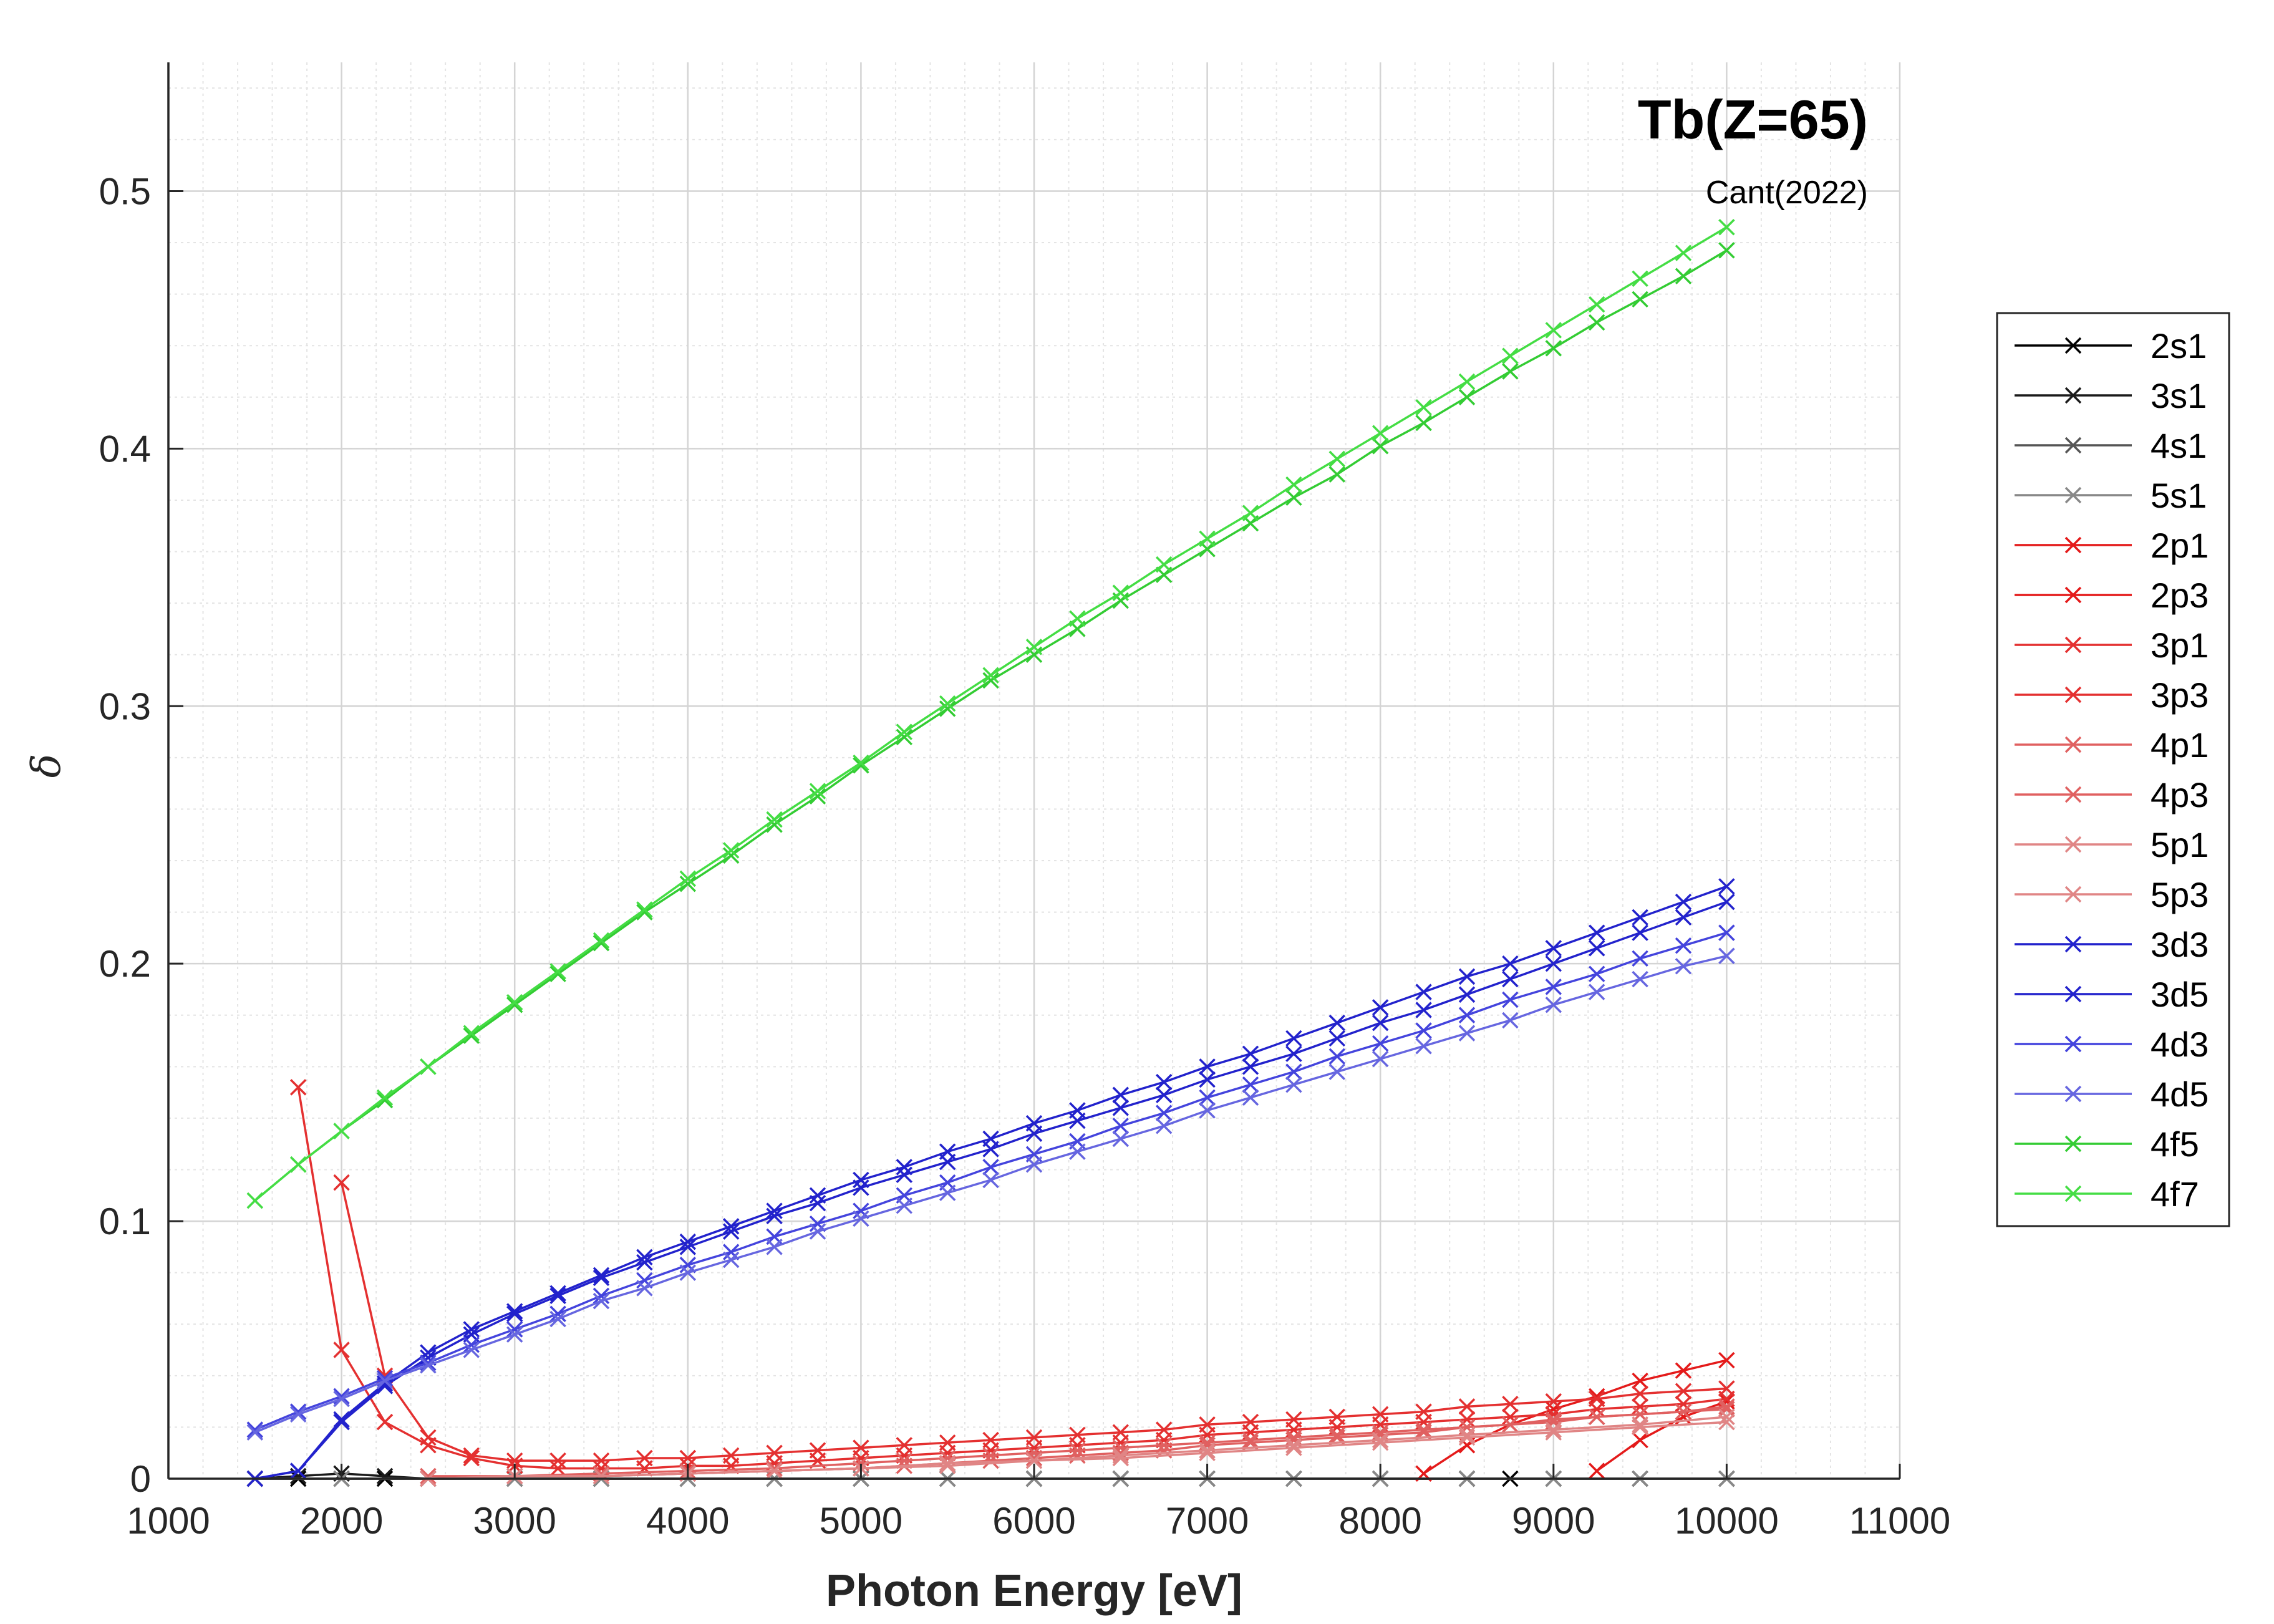 The height and width of the screenshot is (1624, 2274). What do you see at coordinates (1596, 1470) in the screenshot?
I see `data-point-2p1` at bounding box center [1596, 1470].